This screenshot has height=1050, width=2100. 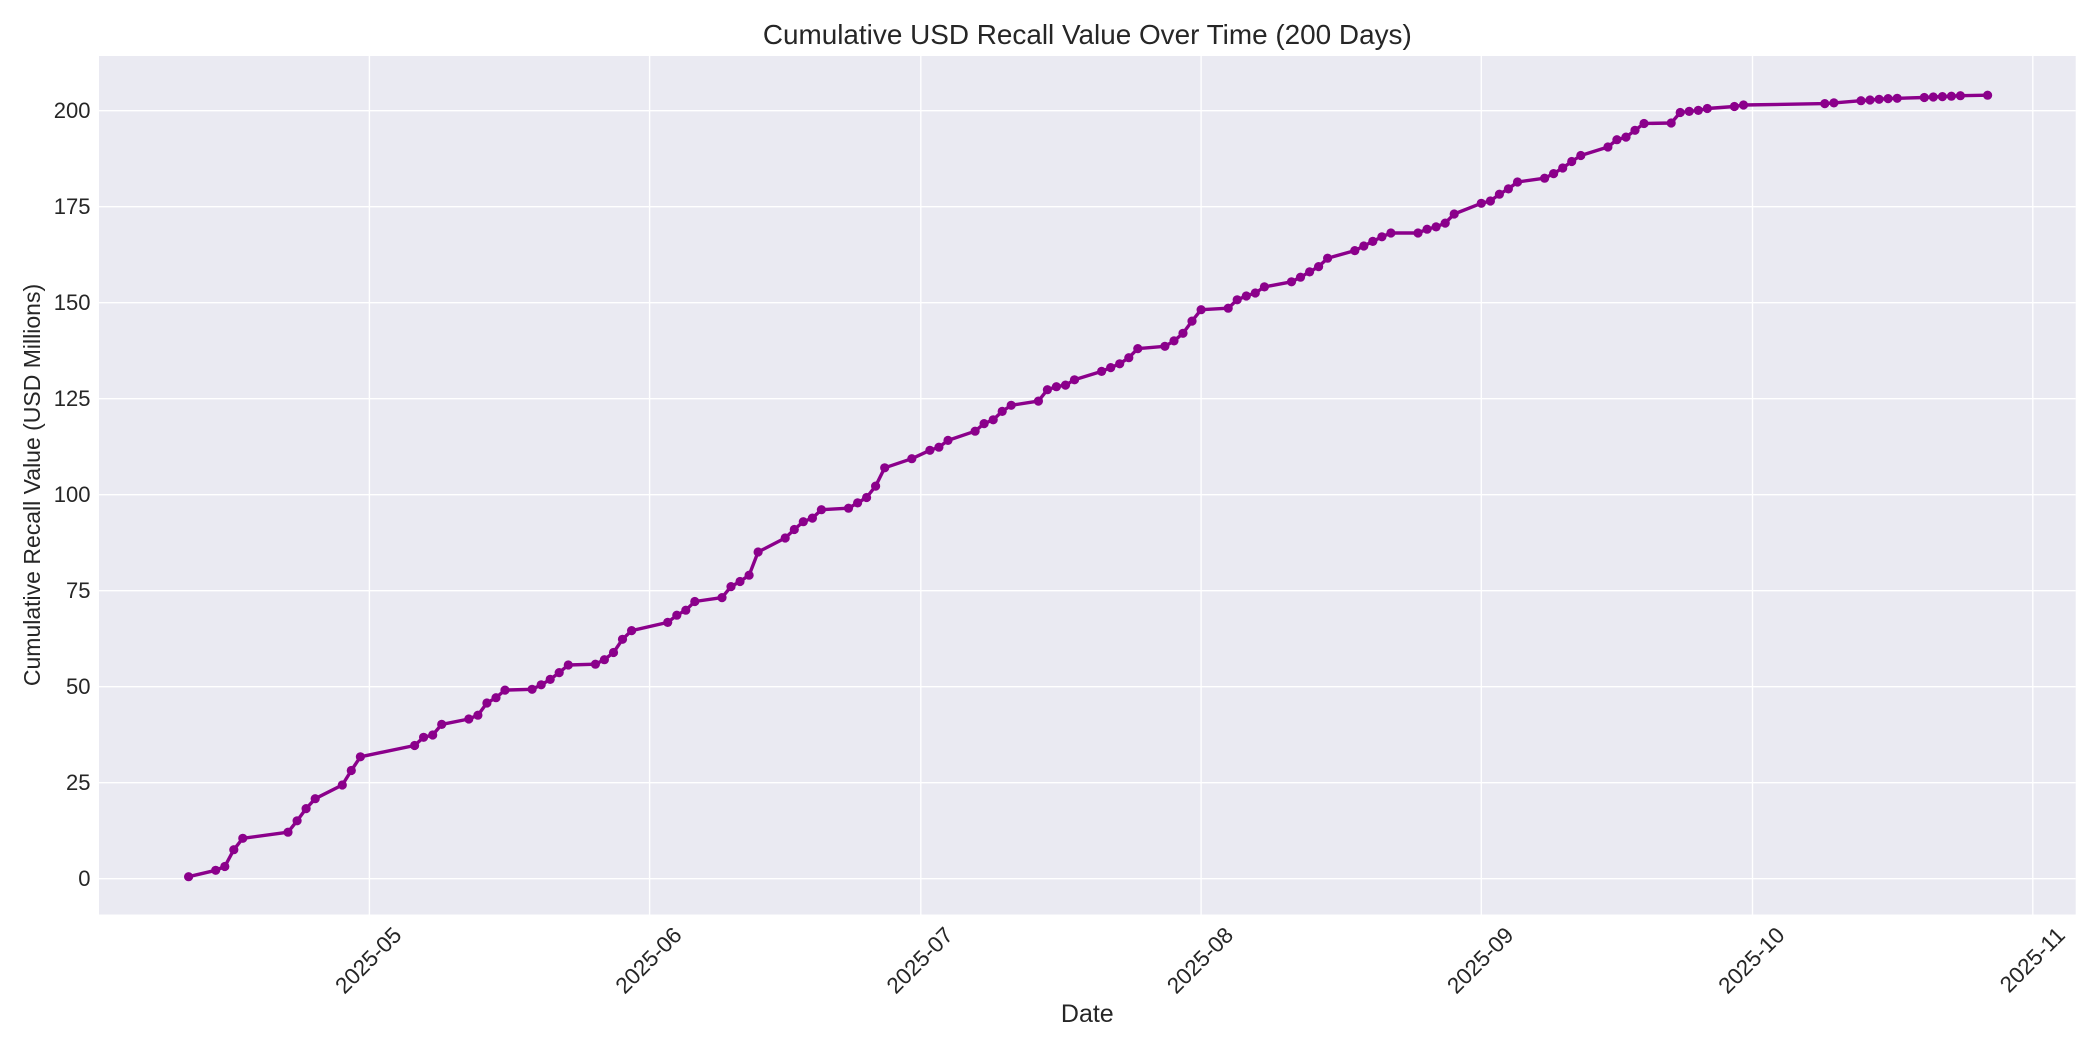 What do you see at coordinates (78, 782) in the screenshot?
I see `svg-text: 25` at bounding box center [78, 782].